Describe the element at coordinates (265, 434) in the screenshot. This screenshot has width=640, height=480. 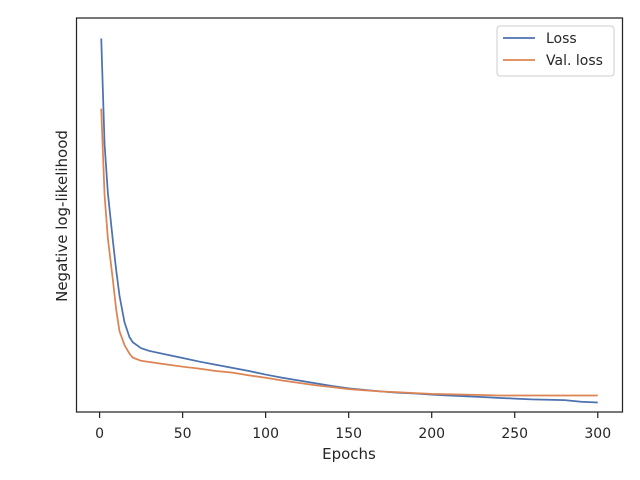
I see `x-tick-label-100: 100` at that location.